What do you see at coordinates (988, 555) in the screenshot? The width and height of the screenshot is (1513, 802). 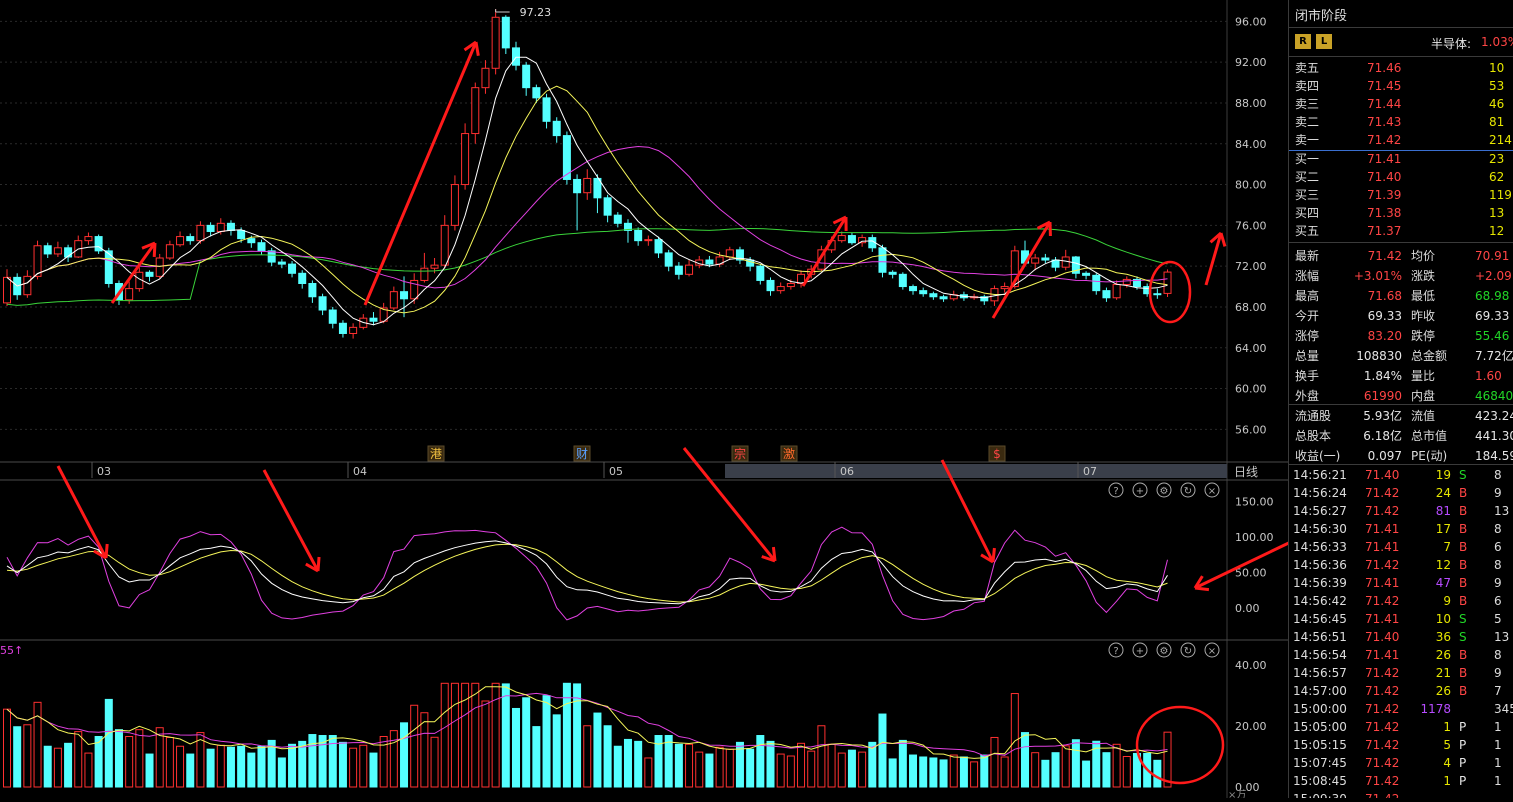 I see `annotation-arrow-down-head` at bounding box center [988, 555].